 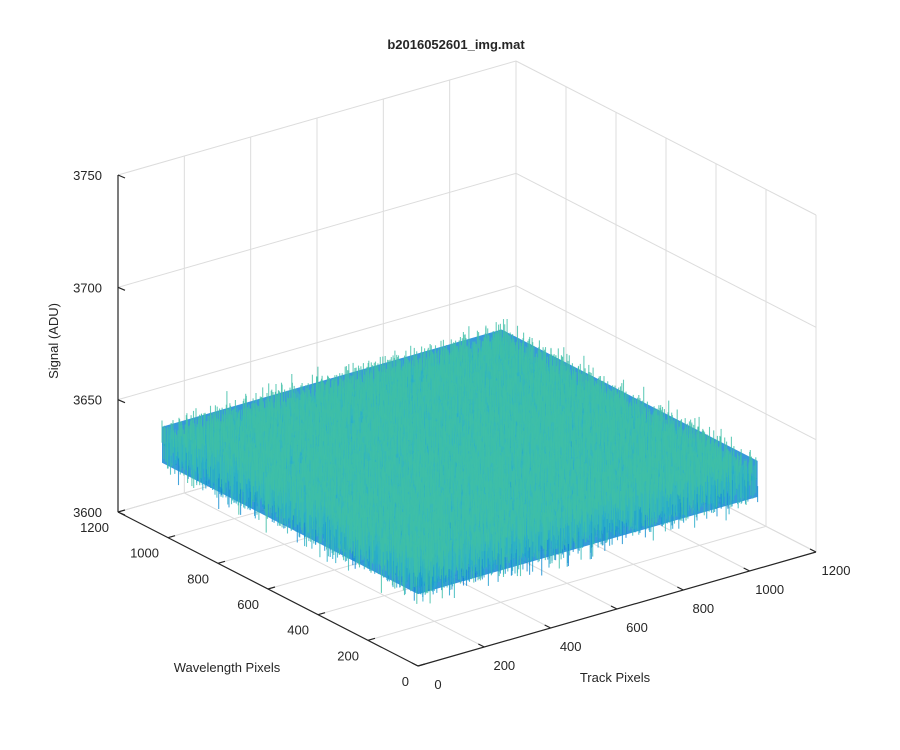 I want to click on floor-grid-line-y, so click(x=567, y=583).